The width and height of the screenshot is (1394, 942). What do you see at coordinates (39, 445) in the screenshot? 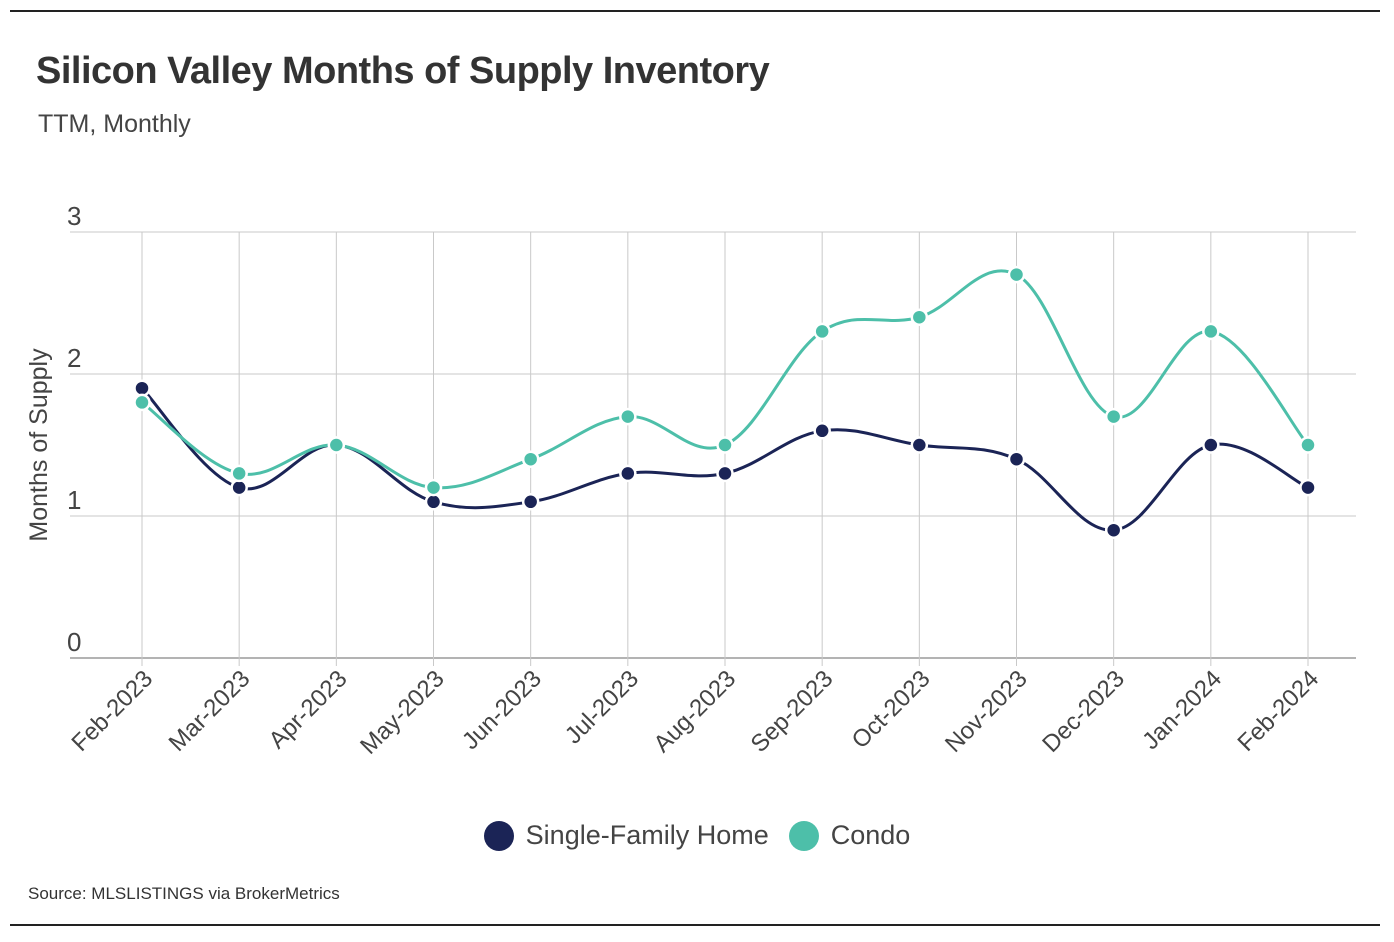
I see `y-axis-title: Months of Supply` at bounding box center [39, 445].